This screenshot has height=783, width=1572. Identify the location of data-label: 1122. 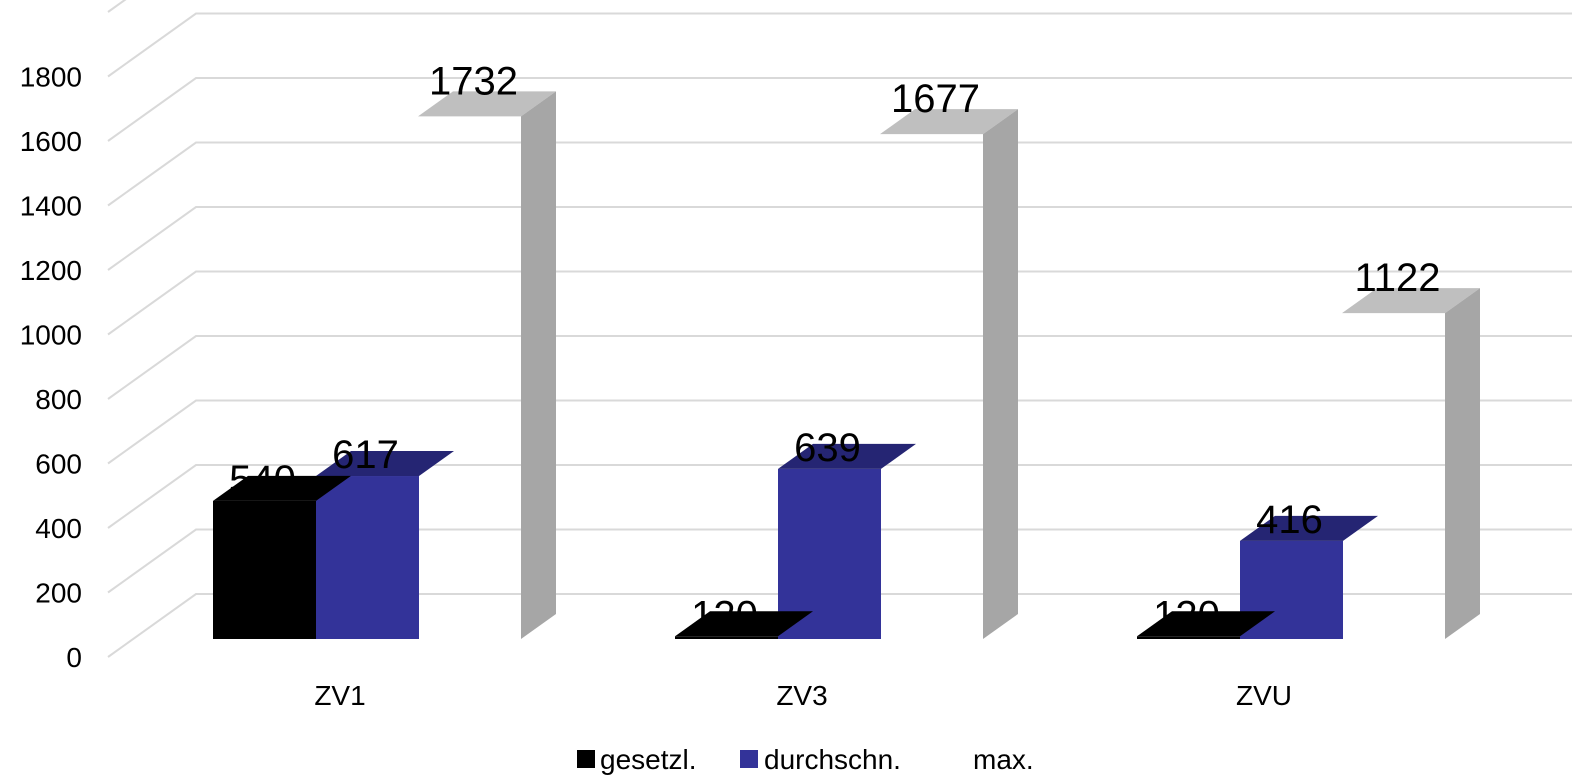
(1397, 278).